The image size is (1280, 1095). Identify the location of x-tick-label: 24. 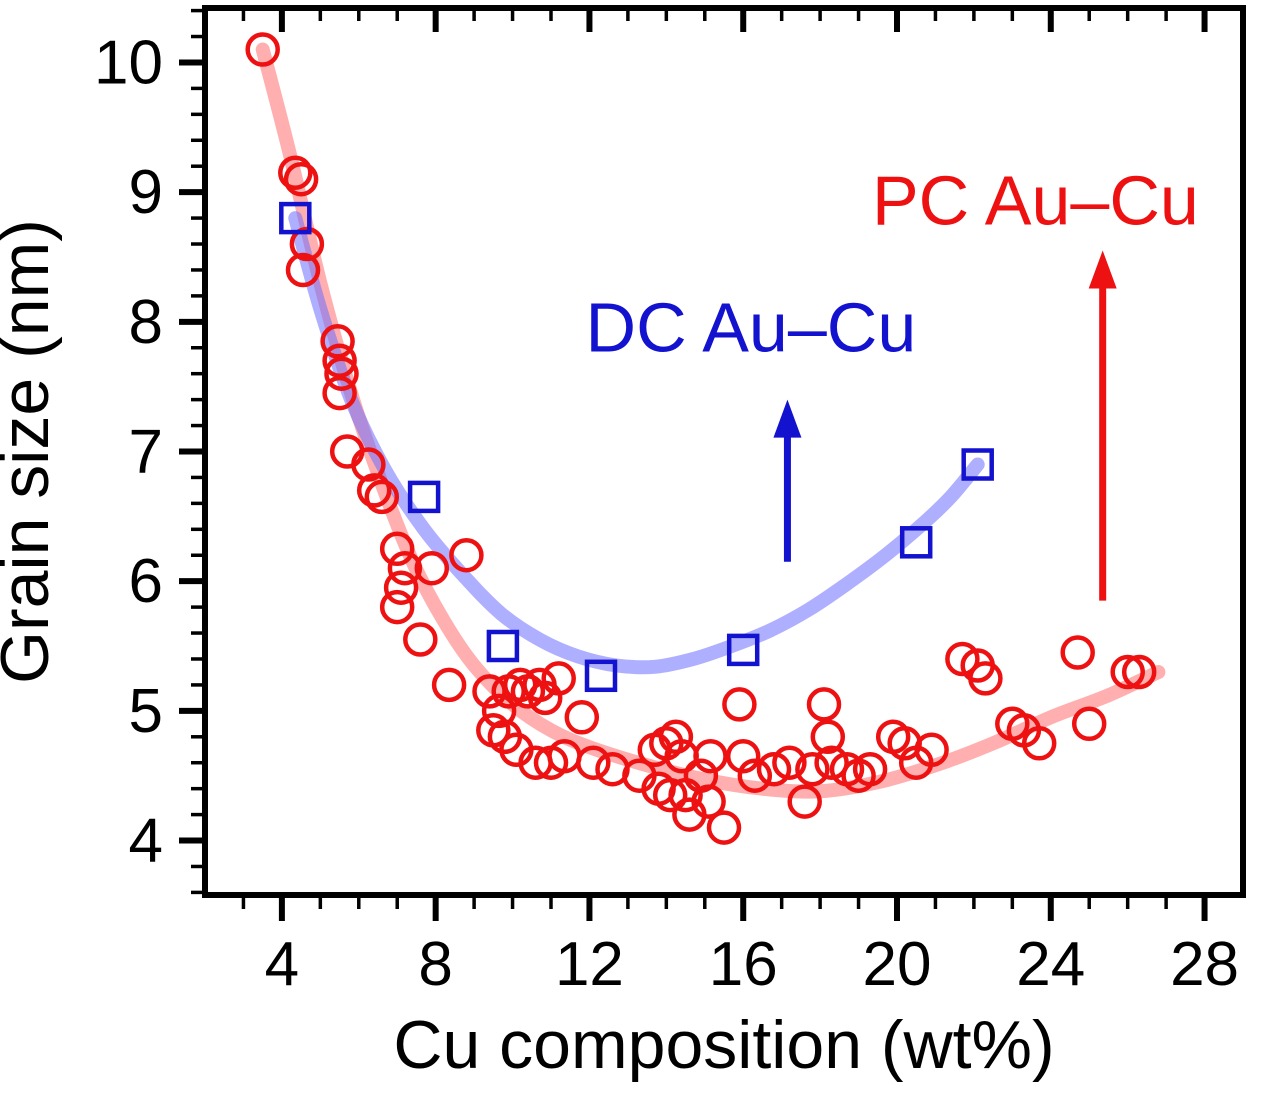
(1050, 964).